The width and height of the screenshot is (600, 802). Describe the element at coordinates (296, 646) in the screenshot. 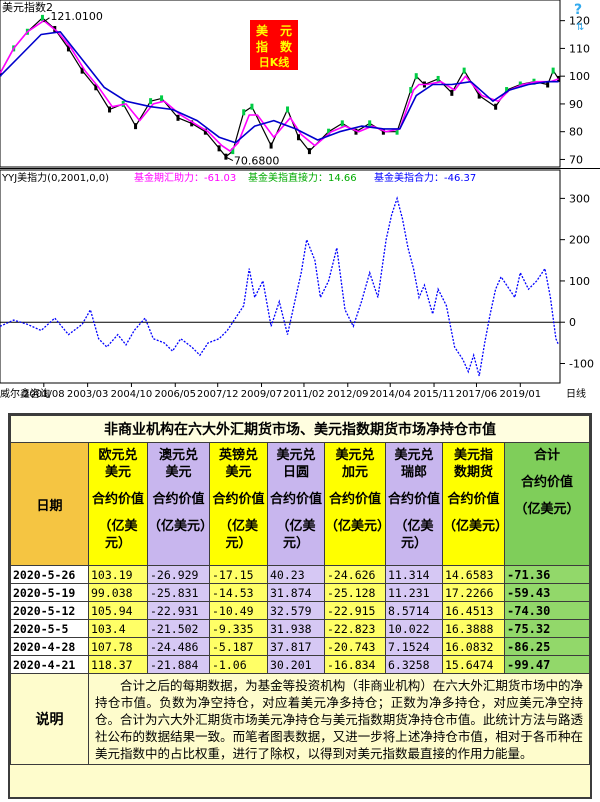

I see `table-cell: 37.817` at that location.